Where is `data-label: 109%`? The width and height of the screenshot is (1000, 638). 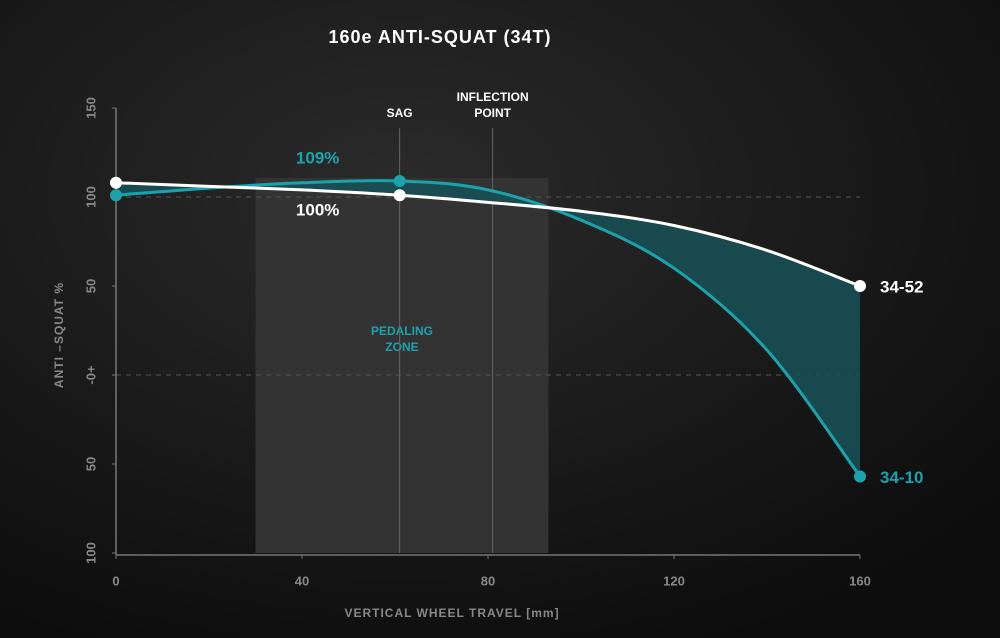
data-label: 109% is located at coordinates (317, 157).